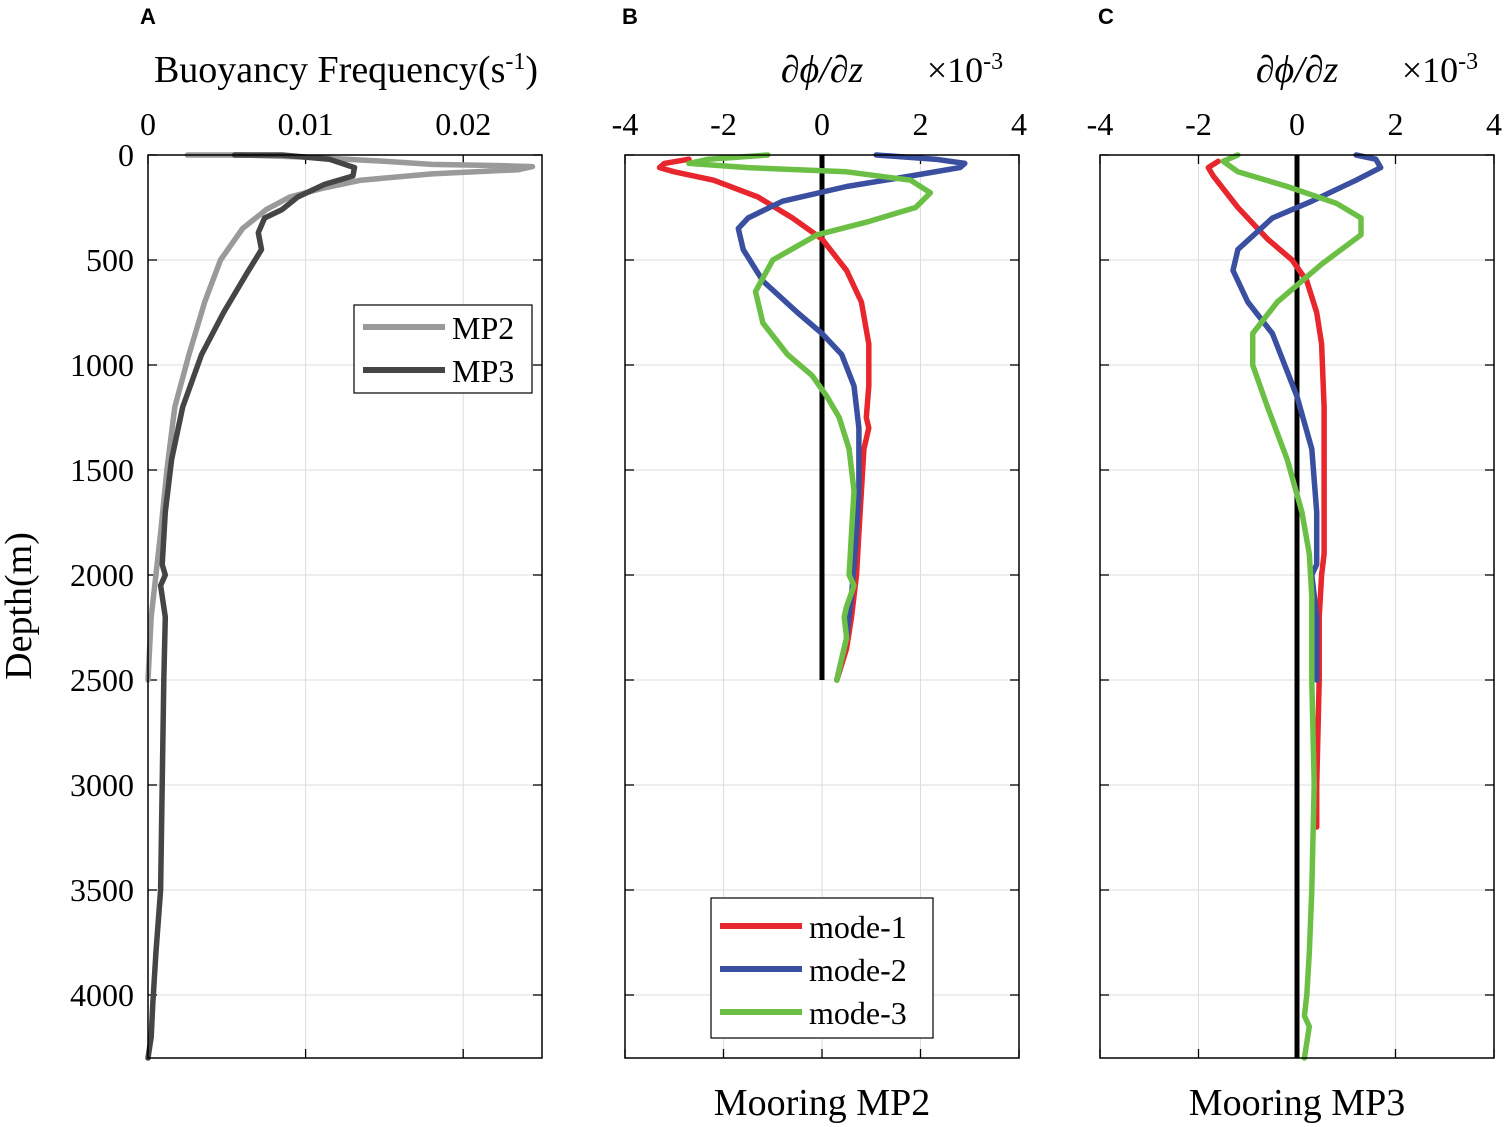  Describe the element at coordinates (102, 680) in the screenshot. I see `ytick-label: 2500` at that location.